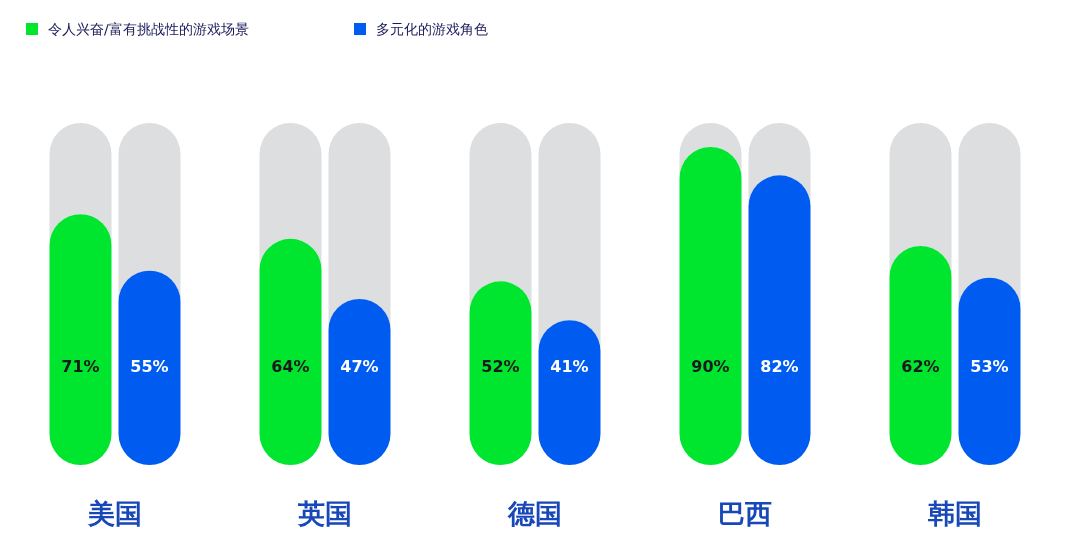 The height and width of the screenshot is (549, 1071). Describe the element at coordinates (80, 366) in the screenshot. I see `data-label: 71%` at that location.